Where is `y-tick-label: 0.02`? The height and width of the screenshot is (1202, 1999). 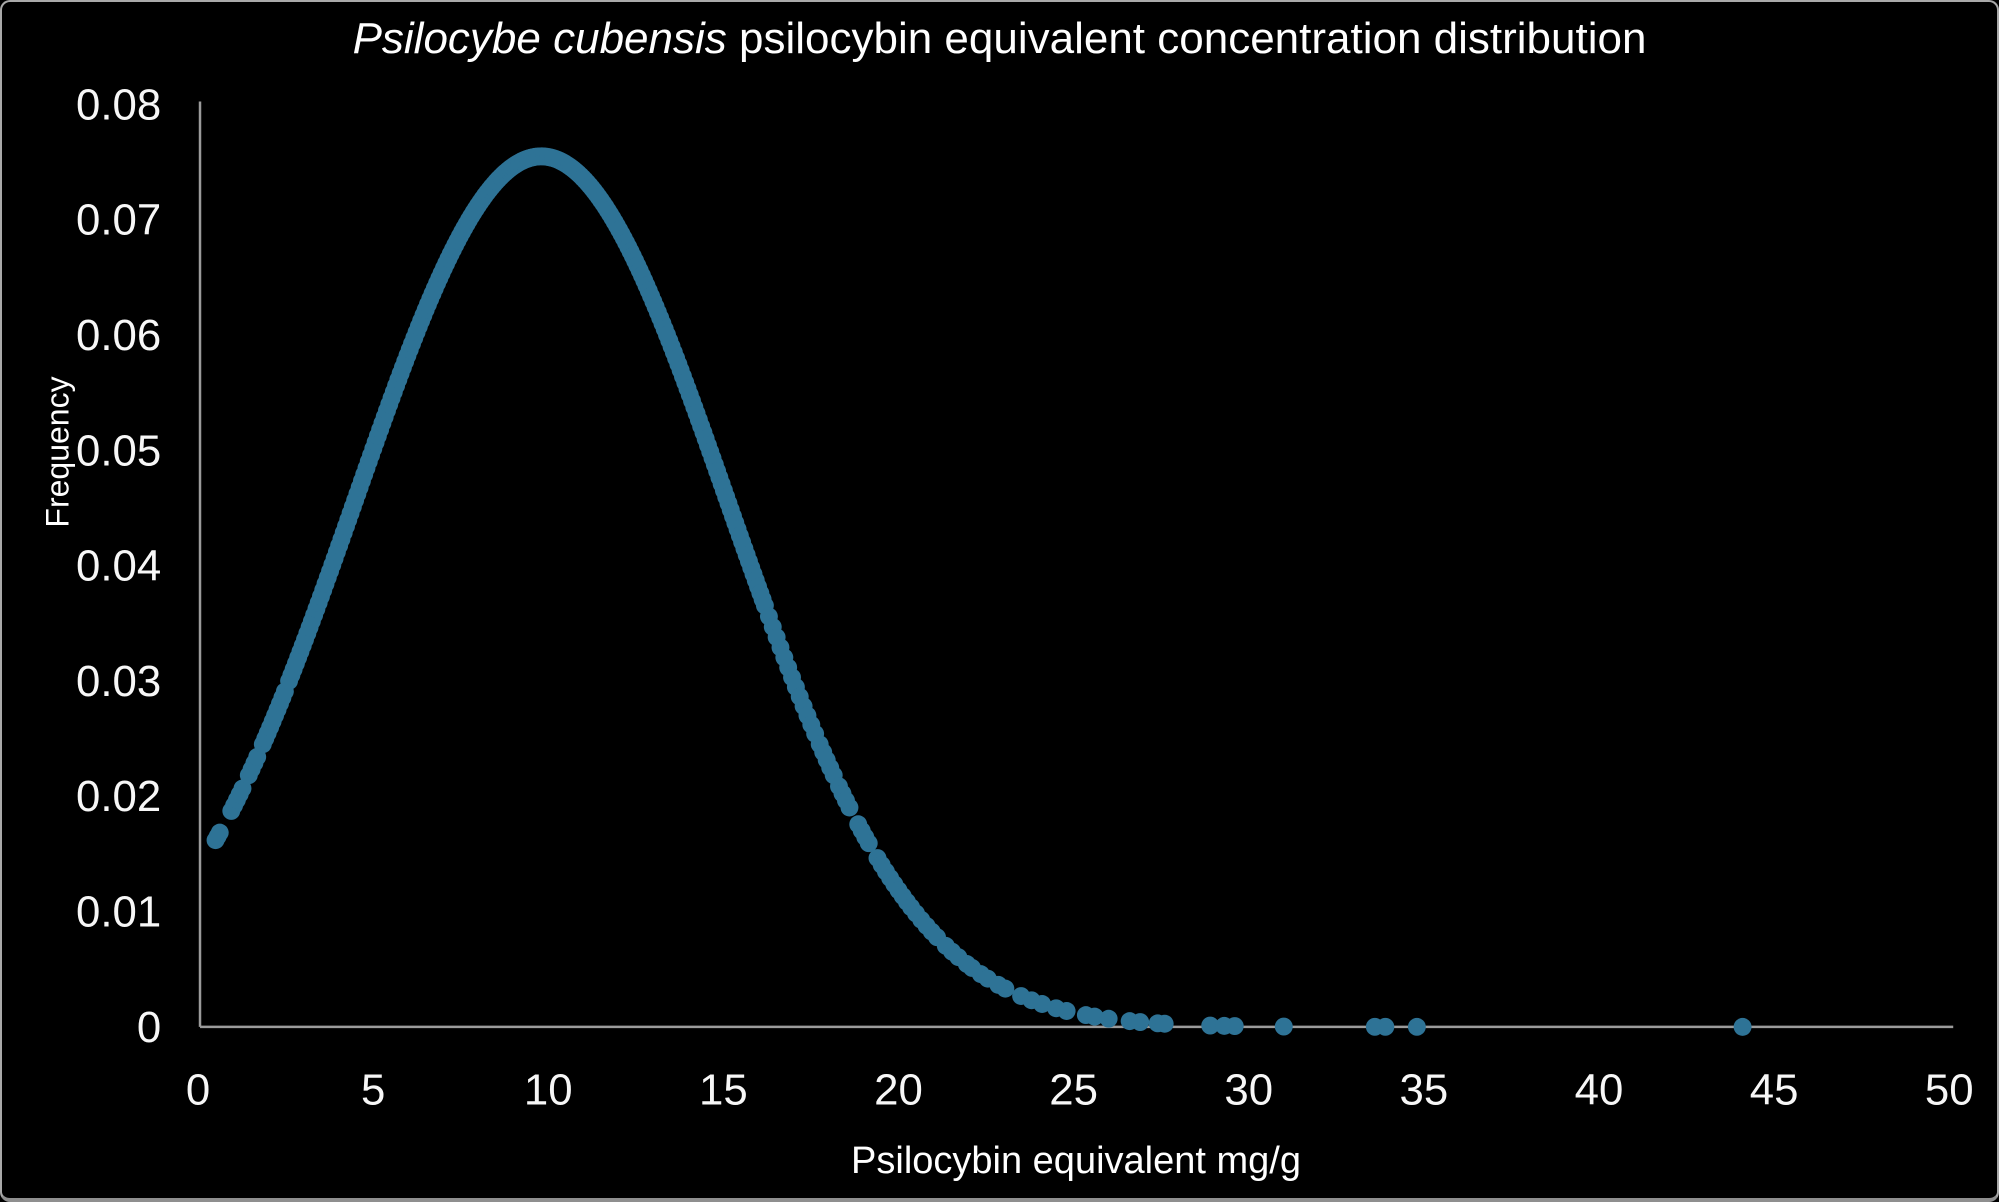
y-tick-label: 0.02 is located at coordinates (118, 796).